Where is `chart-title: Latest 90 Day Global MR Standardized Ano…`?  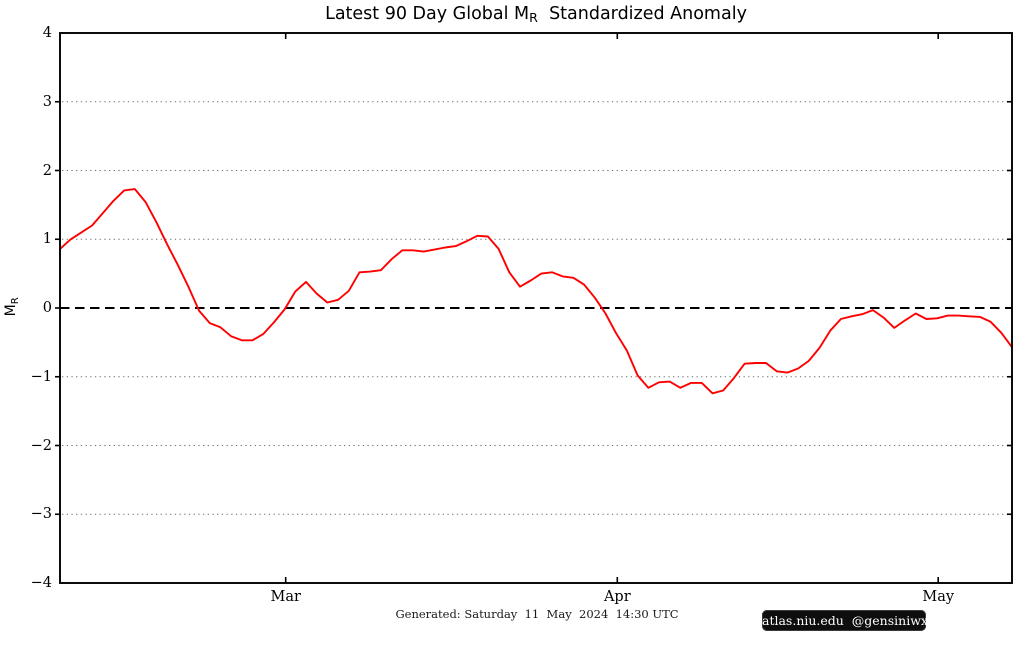 chart-title: Latest 90 Day Global MR Standardized Ano… is located at coordinates (536, 14).